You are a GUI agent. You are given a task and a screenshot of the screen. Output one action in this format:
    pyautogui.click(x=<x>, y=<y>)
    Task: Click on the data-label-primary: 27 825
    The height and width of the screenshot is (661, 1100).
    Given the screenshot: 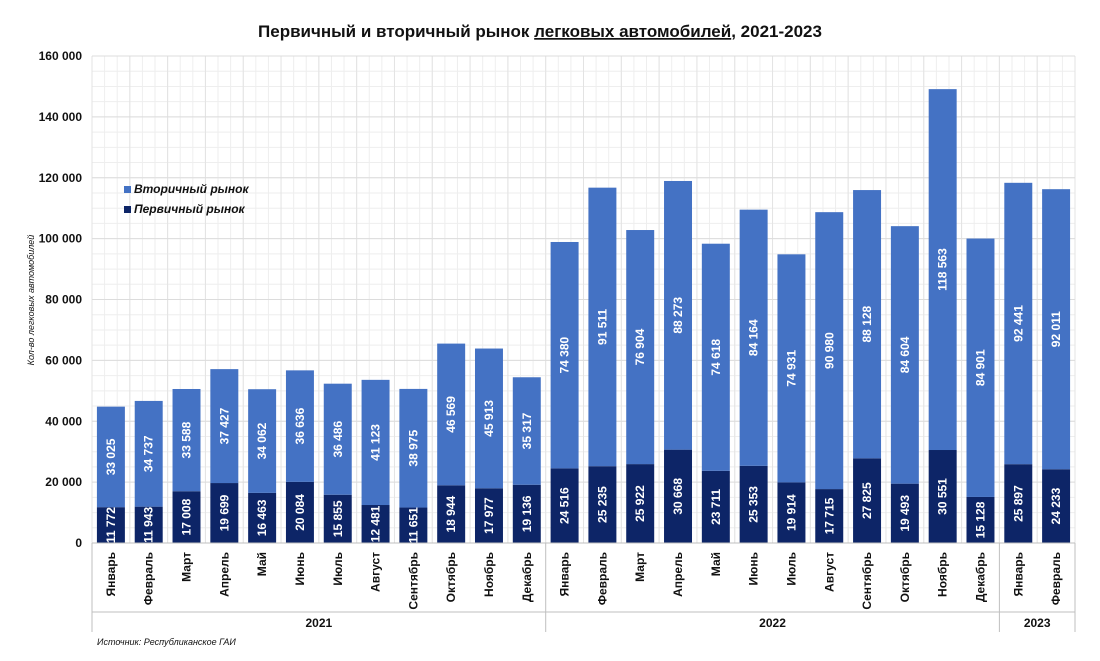 What is the action you would take?
    pyautogui.click(x=867, y=500)
    